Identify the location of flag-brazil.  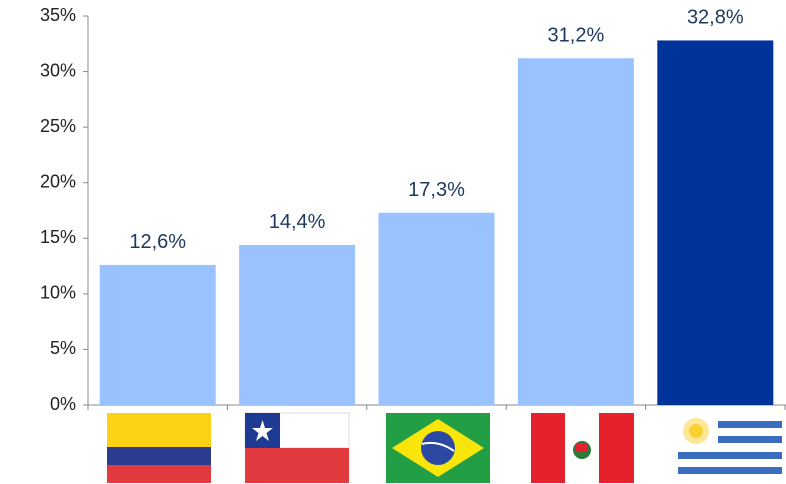
(438, 448).